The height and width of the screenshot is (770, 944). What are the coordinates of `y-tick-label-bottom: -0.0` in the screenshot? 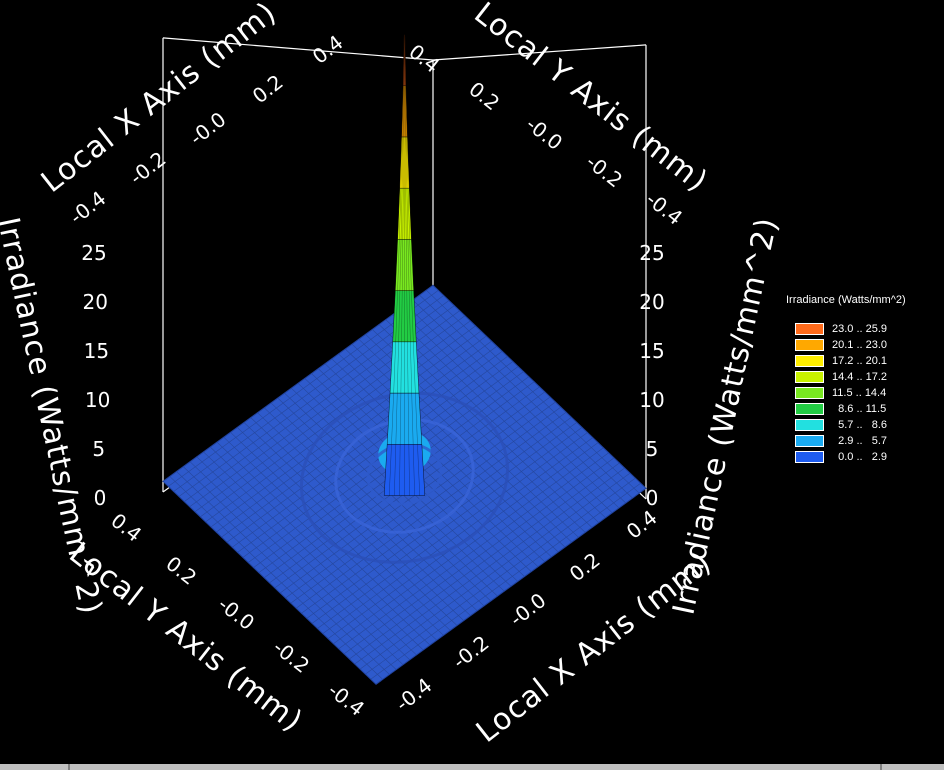 It's located at (237, 613).